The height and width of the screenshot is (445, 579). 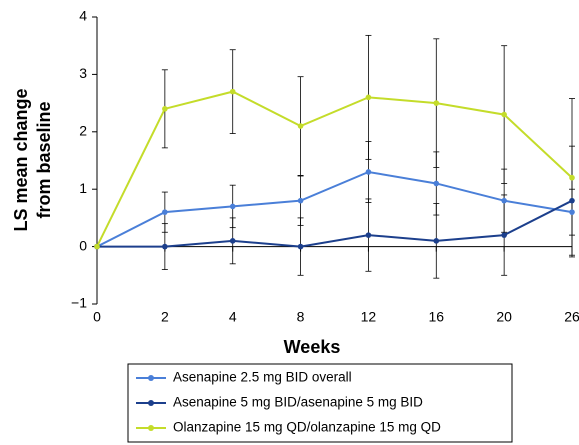 What do you see at coordinates (504, 317) in the screenshot?
I see `x-tick-label: 20` at bounding box center [504, 317].